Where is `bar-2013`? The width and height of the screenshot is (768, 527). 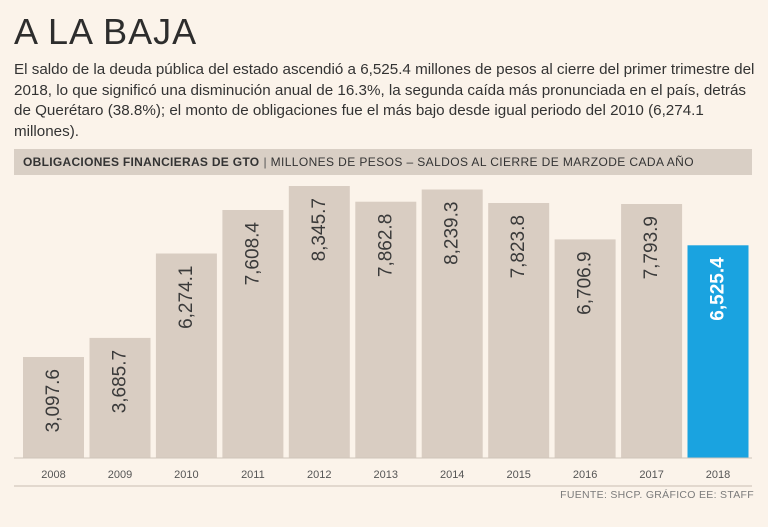
bar-2013 is located at coordinates (386, 329).